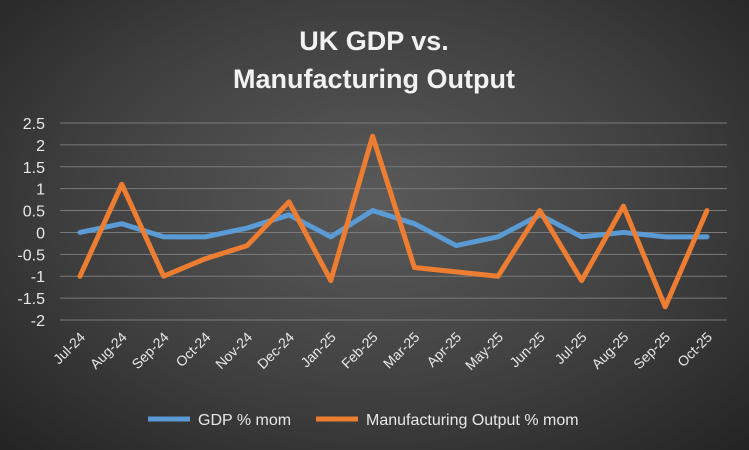 The width and height of the screenshot is (749, 450). Describe the element at coordinates (694, 349) in the screenshot. I see `x-tick-label: Oct-25` at that location.